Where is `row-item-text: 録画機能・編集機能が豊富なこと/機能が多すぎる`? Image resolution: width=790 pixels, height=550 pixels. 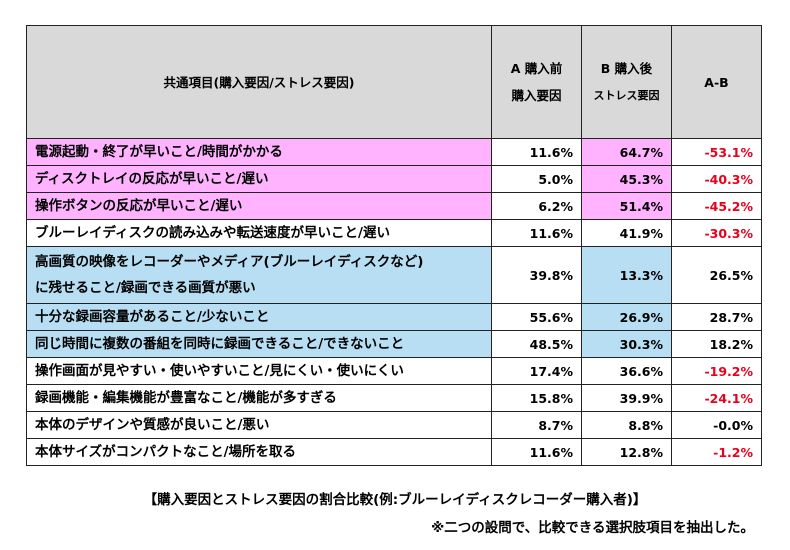
row-item-text: 録画機能・編集機能が豊富なこと/機能が多すぎる is located at coordinates (186, 398).